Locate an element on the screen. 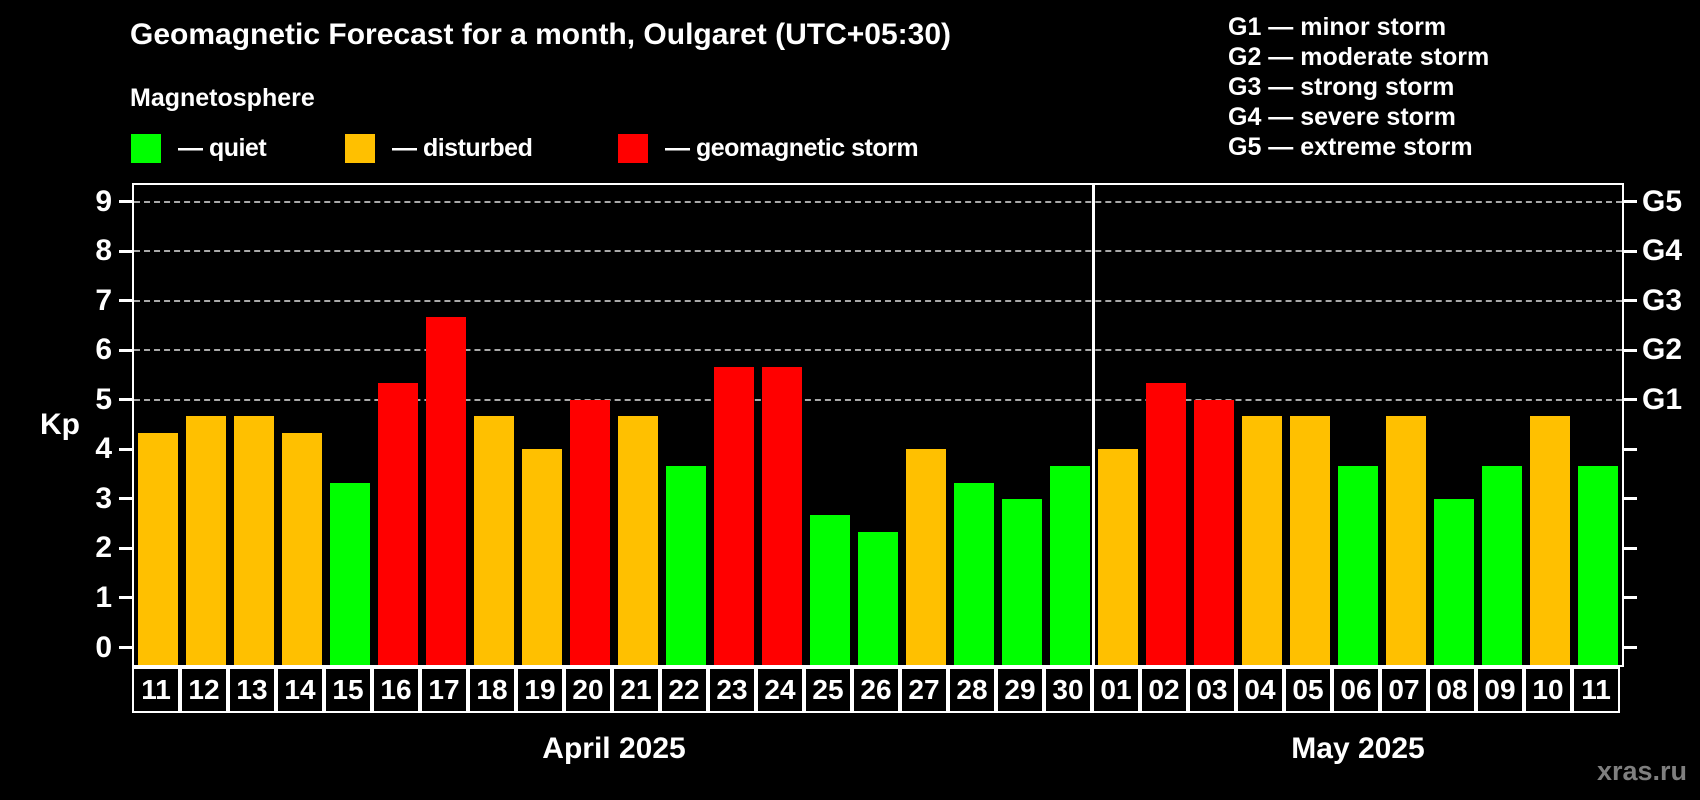 This screenshot has height=800, width=1700. date-cell-april-29: 29 is located at coordinates (1020, 690).